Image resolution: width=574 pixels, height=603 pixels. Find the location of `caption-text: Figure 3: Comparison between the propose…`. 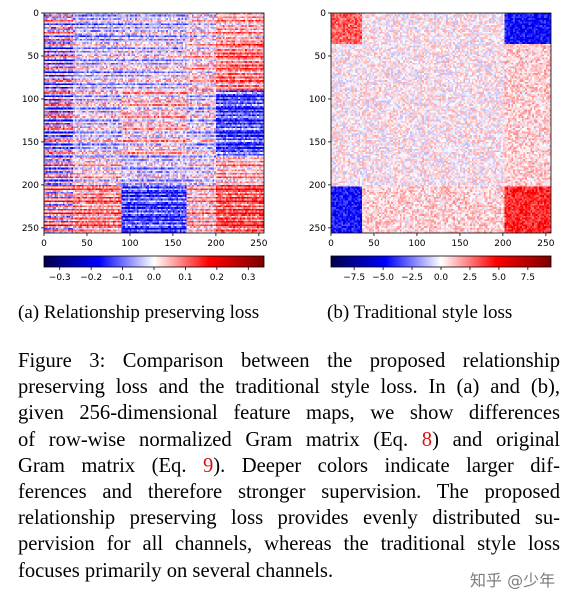

caption-text: Figure 3: Comparison between the propose… is located at coordinates (289, 361).